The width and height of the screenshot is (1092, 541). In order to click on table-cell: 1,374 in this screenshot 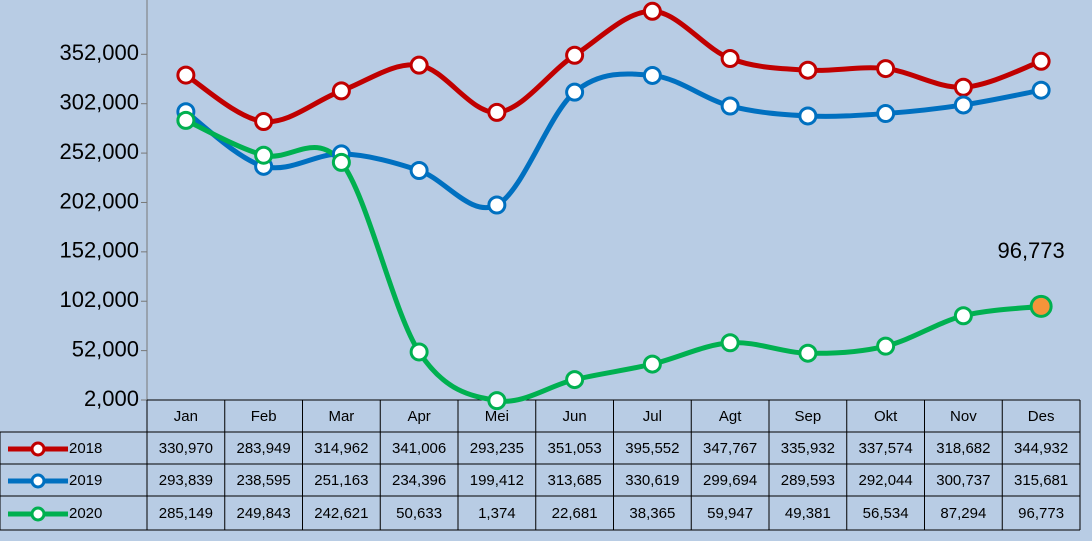, I will do `click(497, 513)`.